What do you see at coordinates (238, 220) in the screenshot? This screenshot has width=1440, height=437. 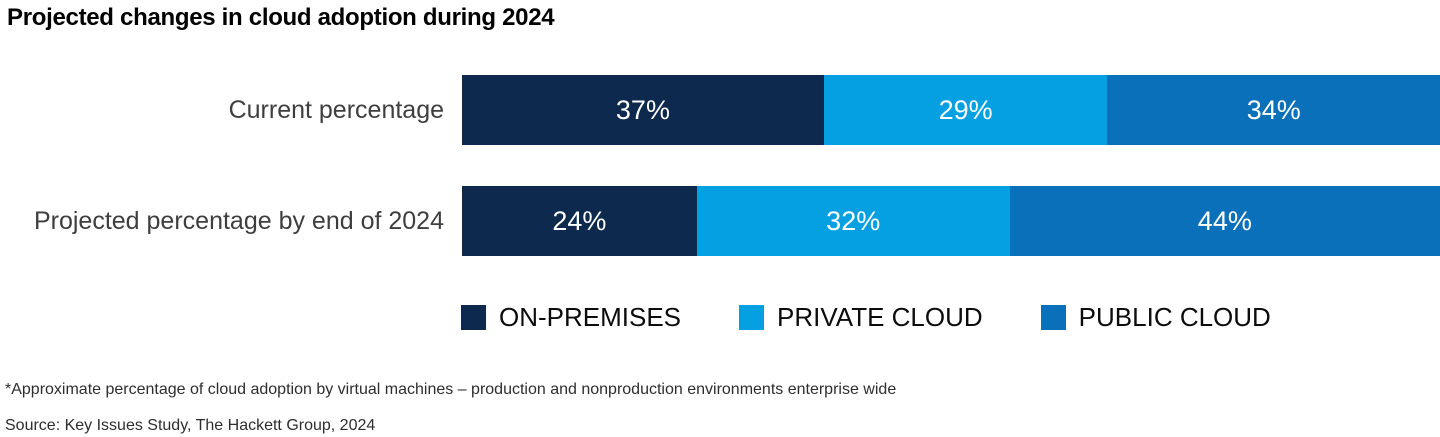 I see `category-label: Projected percentage by end of 2024` at bounding box center [238, 220].